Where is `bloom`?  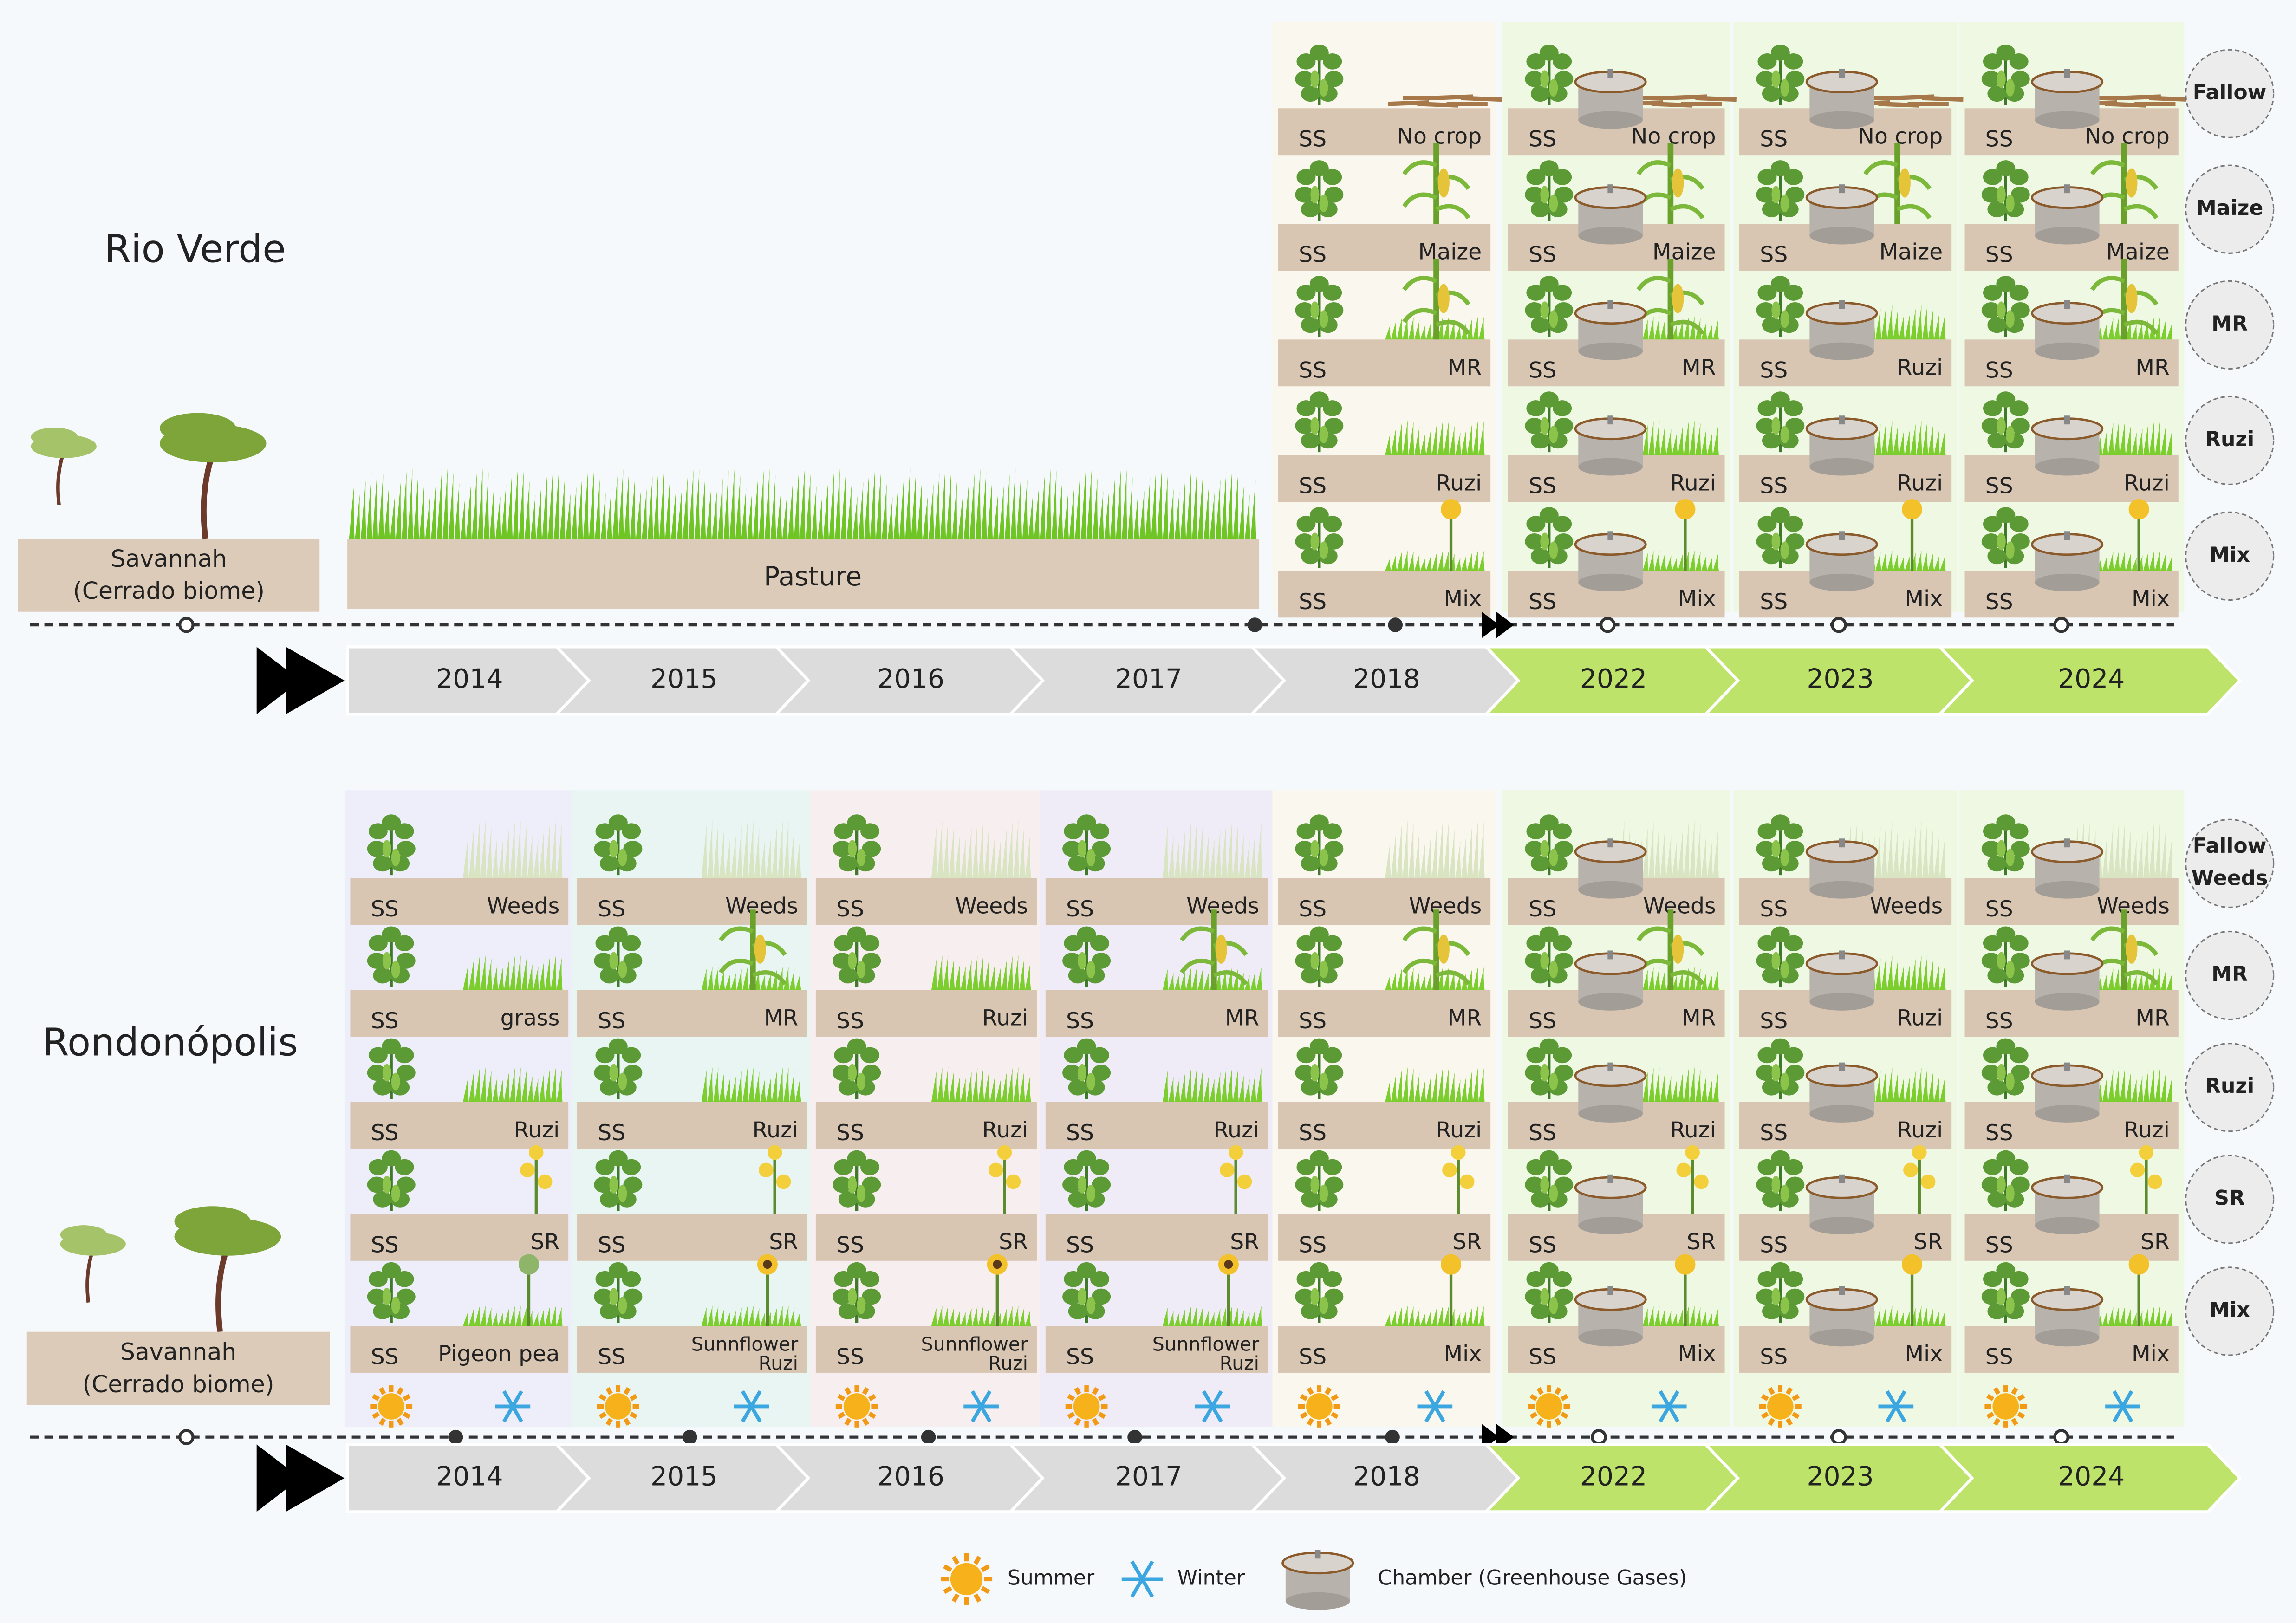
bloom is located at coordinates (1451, 1264).